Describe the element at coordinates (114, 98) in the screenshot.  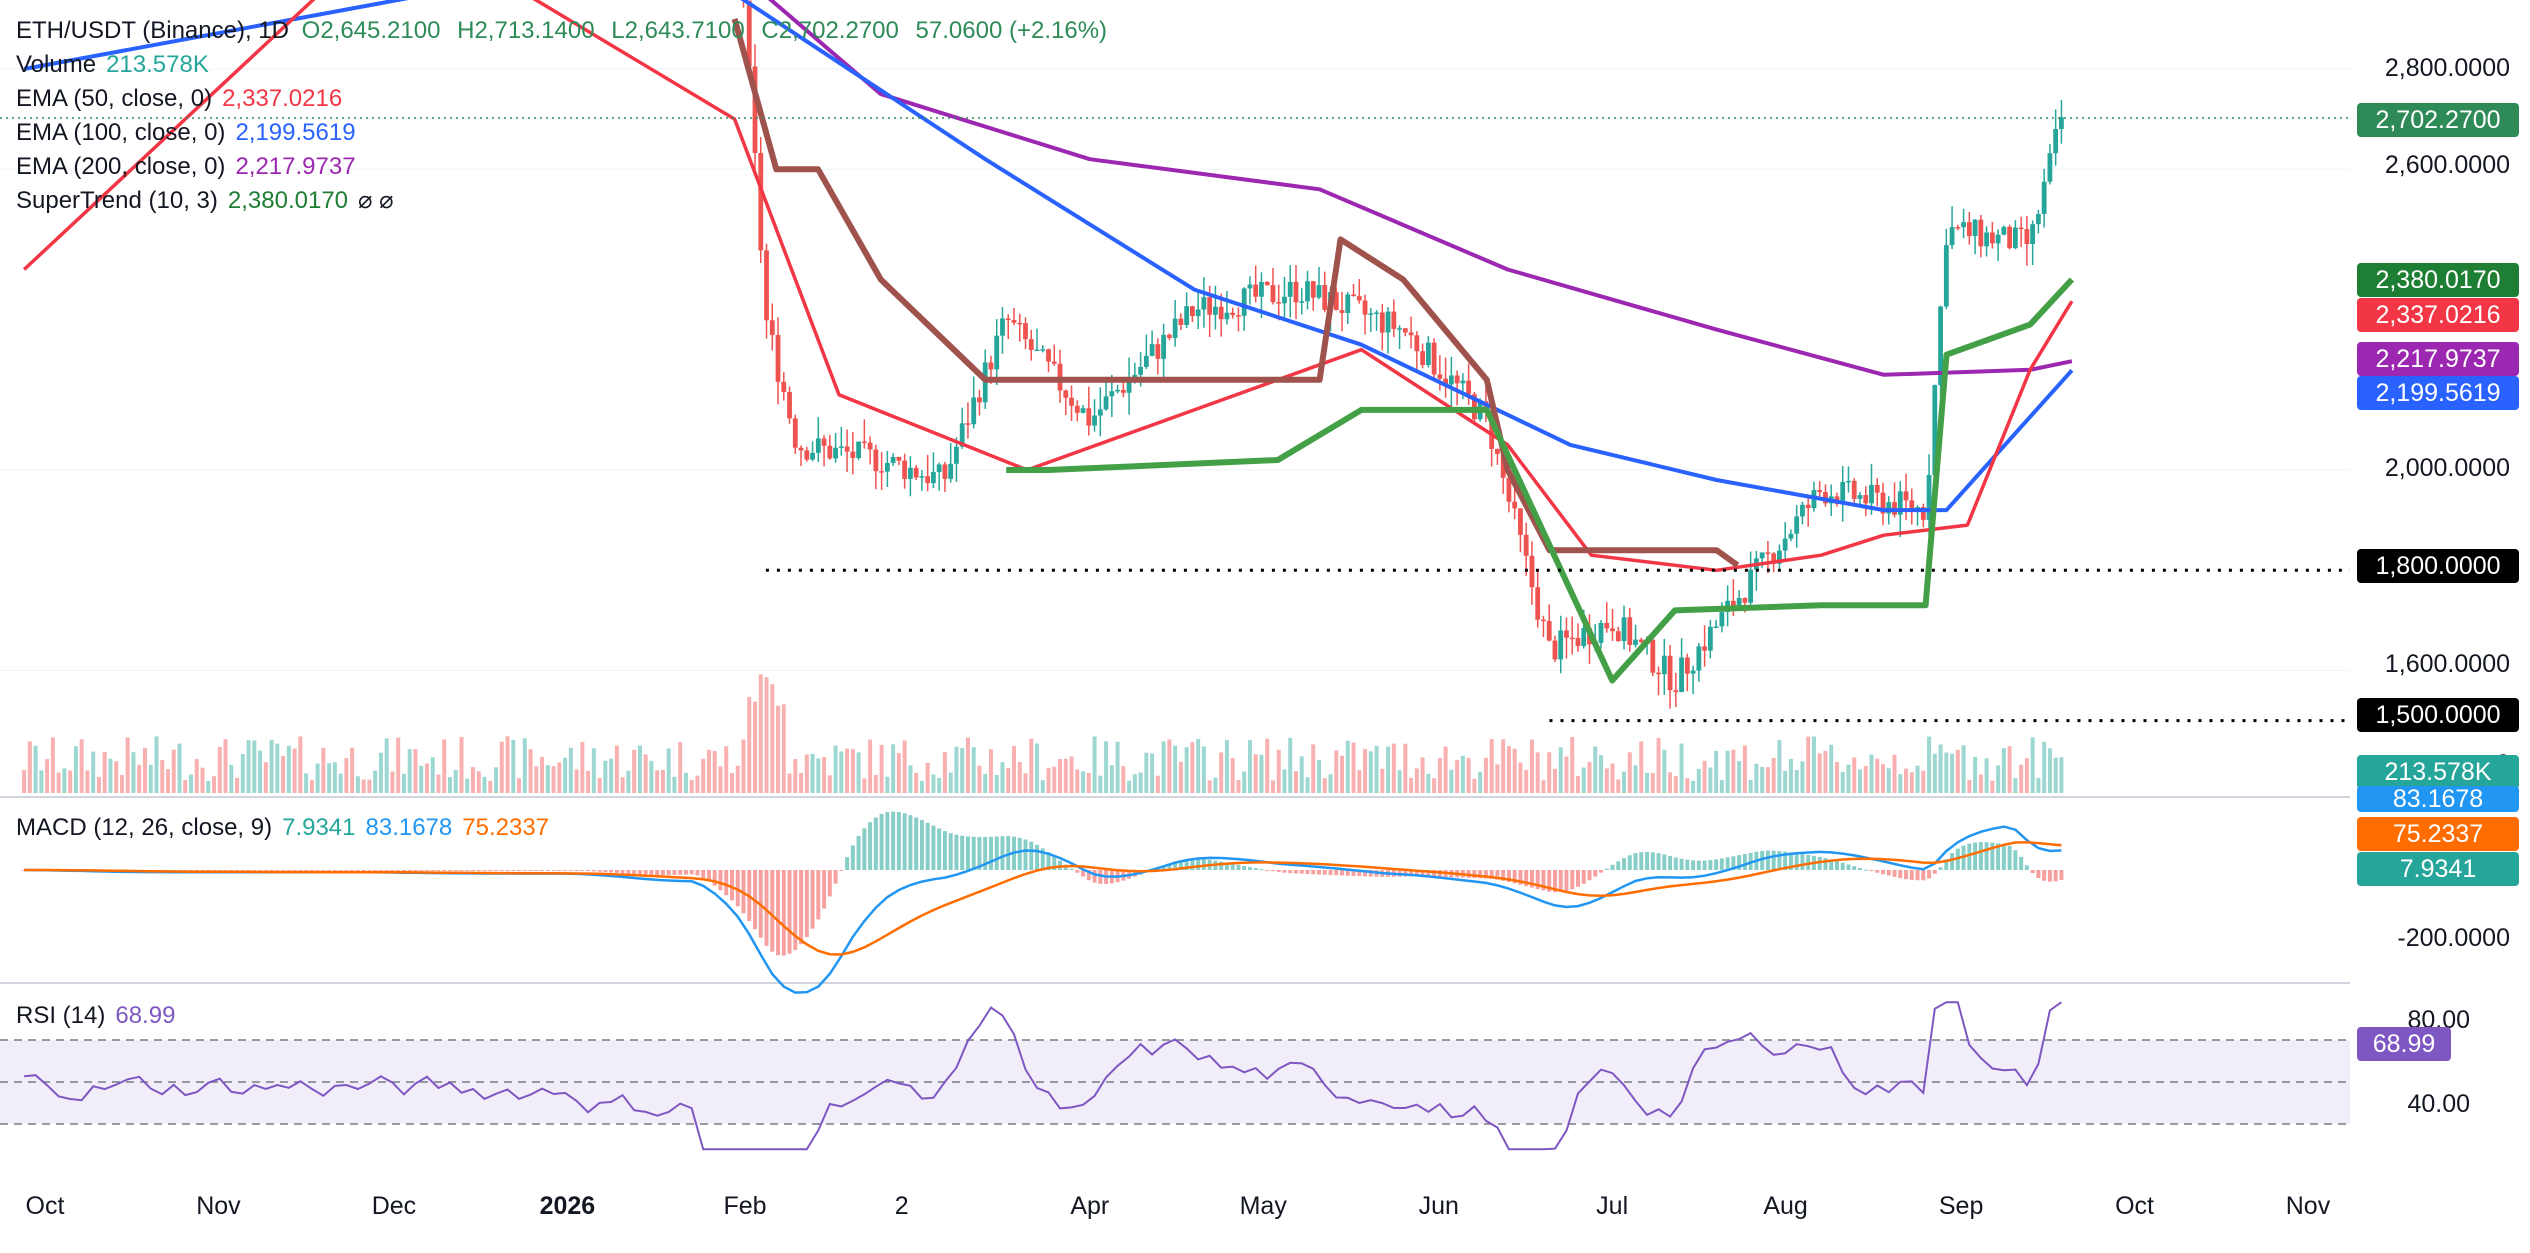
I see `ema50-label: EMA (50, close, 0)` at that location.